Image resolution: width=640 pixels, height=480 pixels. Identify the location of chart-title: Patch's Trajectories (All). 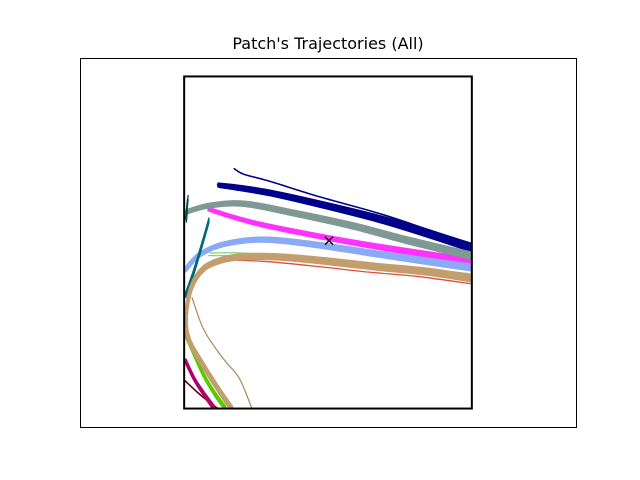
(327, 43).